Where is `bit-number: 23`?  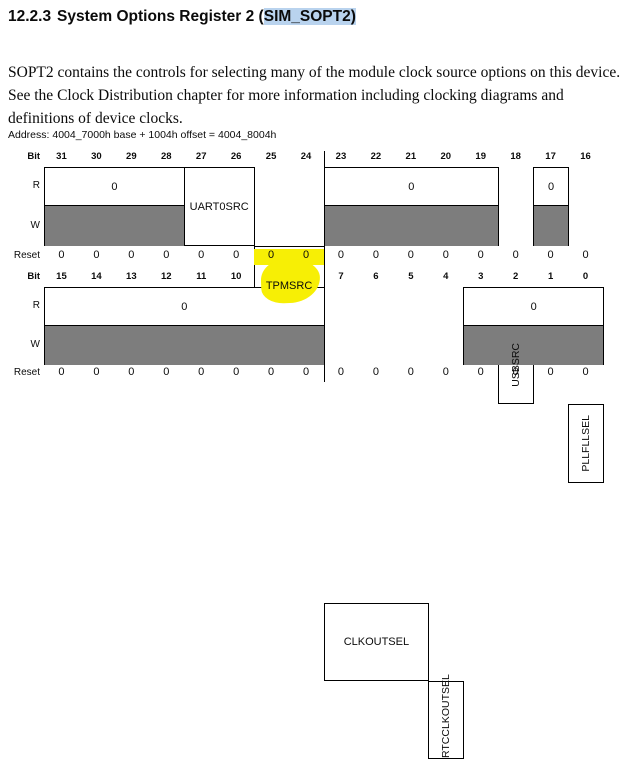
bit-number: 23 is located at coordinates (341, 156).